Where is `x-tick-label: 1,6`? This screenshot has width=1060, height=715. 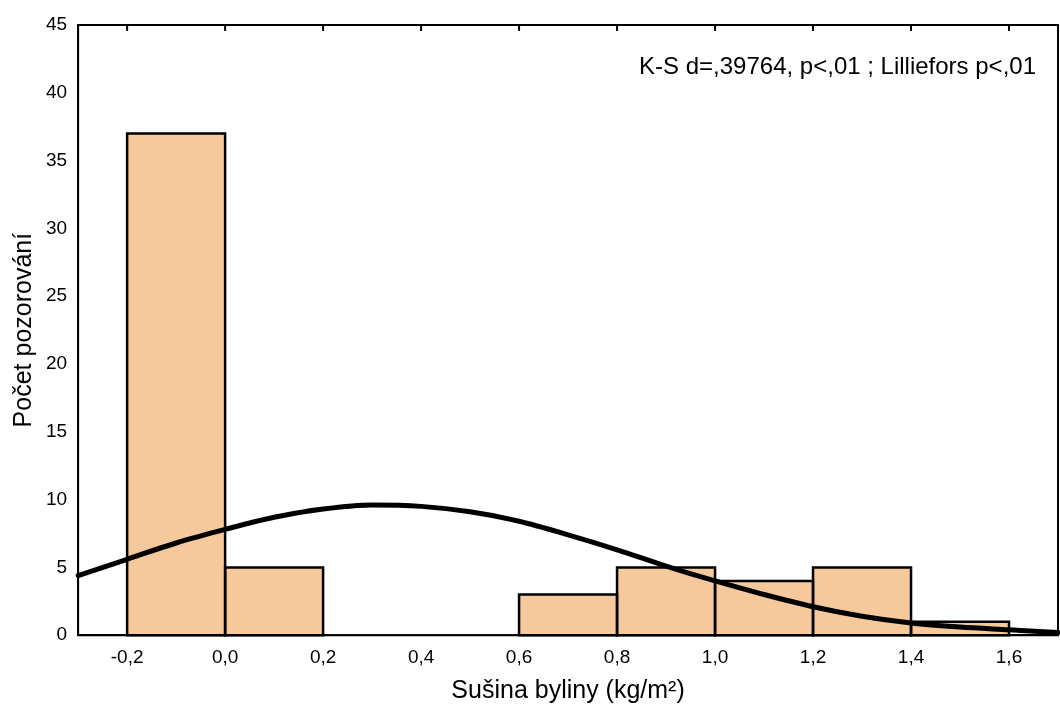 x-tick-label: 1,6 is located at coordinates (1009, 656).